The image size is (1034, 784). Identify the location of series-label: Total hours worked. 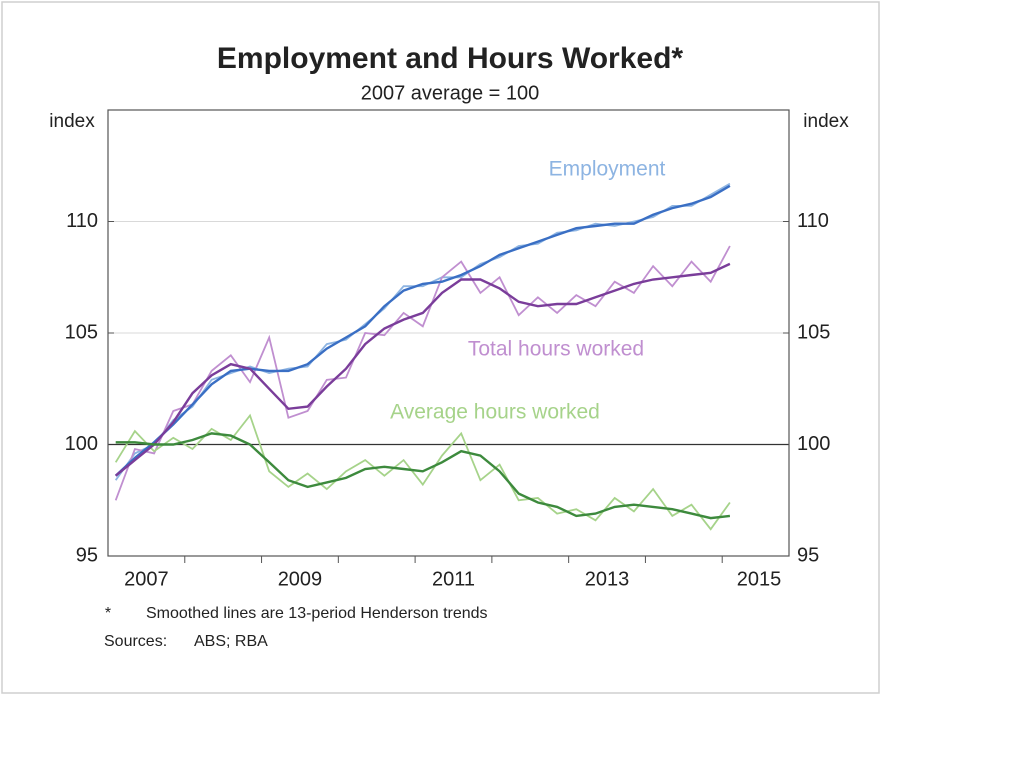
(556, 349).